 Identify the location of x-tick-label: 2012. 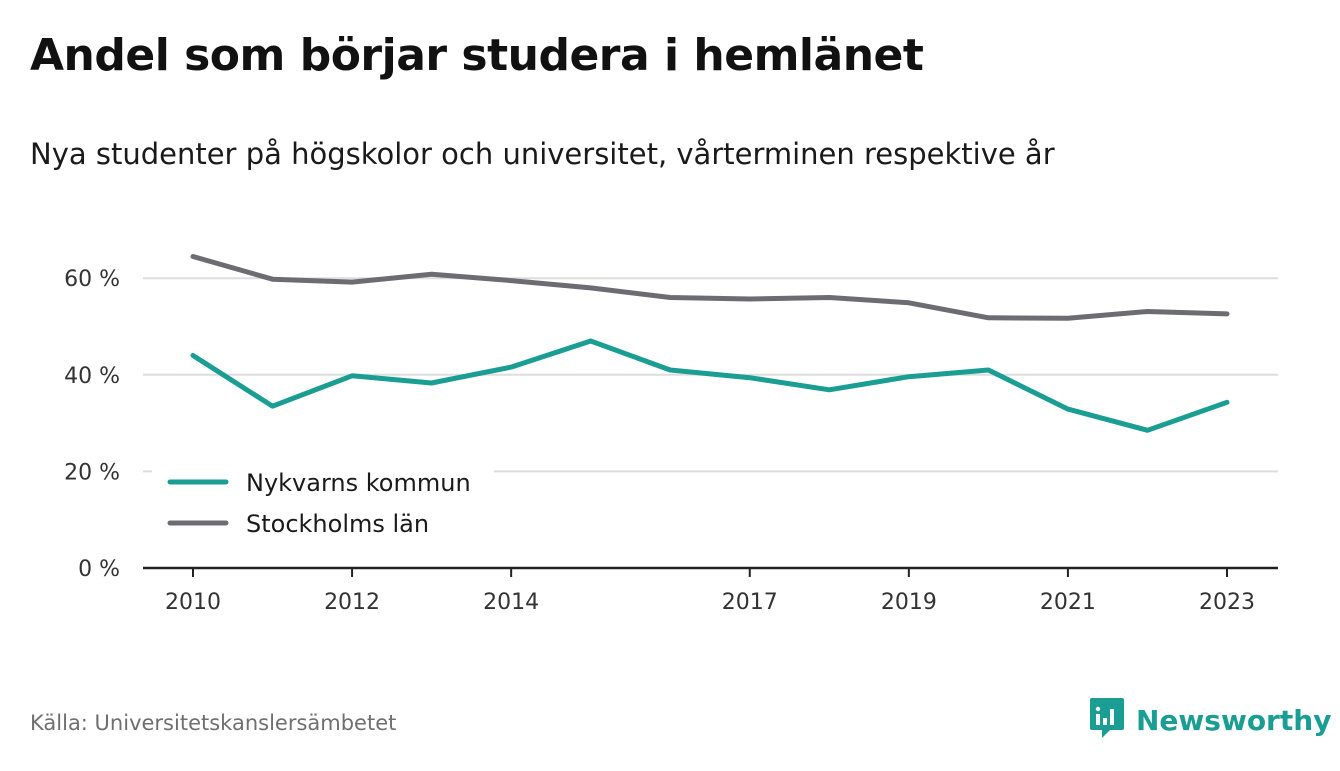
(352, 602).